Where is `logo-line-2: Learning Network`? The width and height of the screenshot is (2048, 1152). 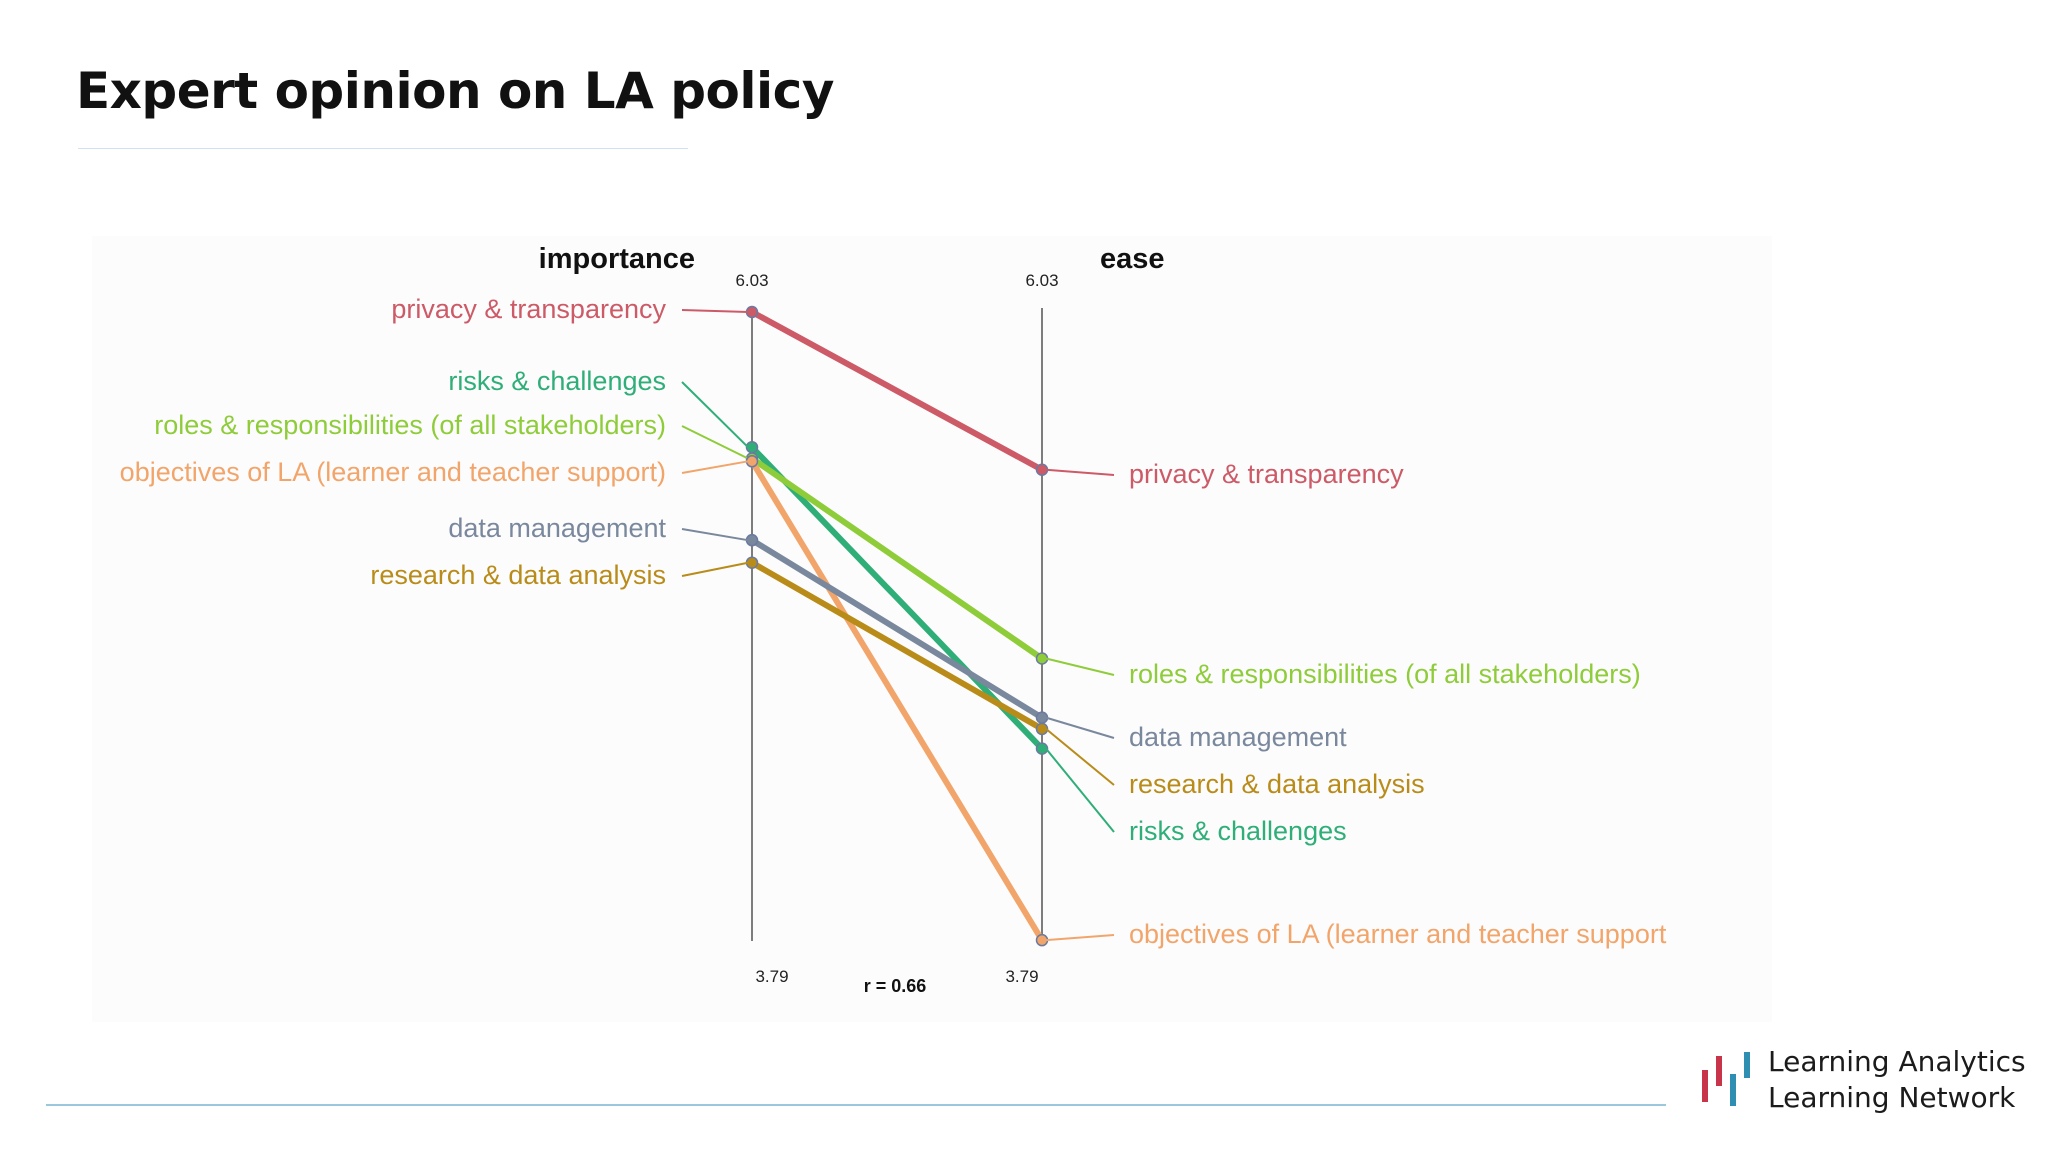
logo-line-2: Learning Network is located at coordinates (1892, 1097).